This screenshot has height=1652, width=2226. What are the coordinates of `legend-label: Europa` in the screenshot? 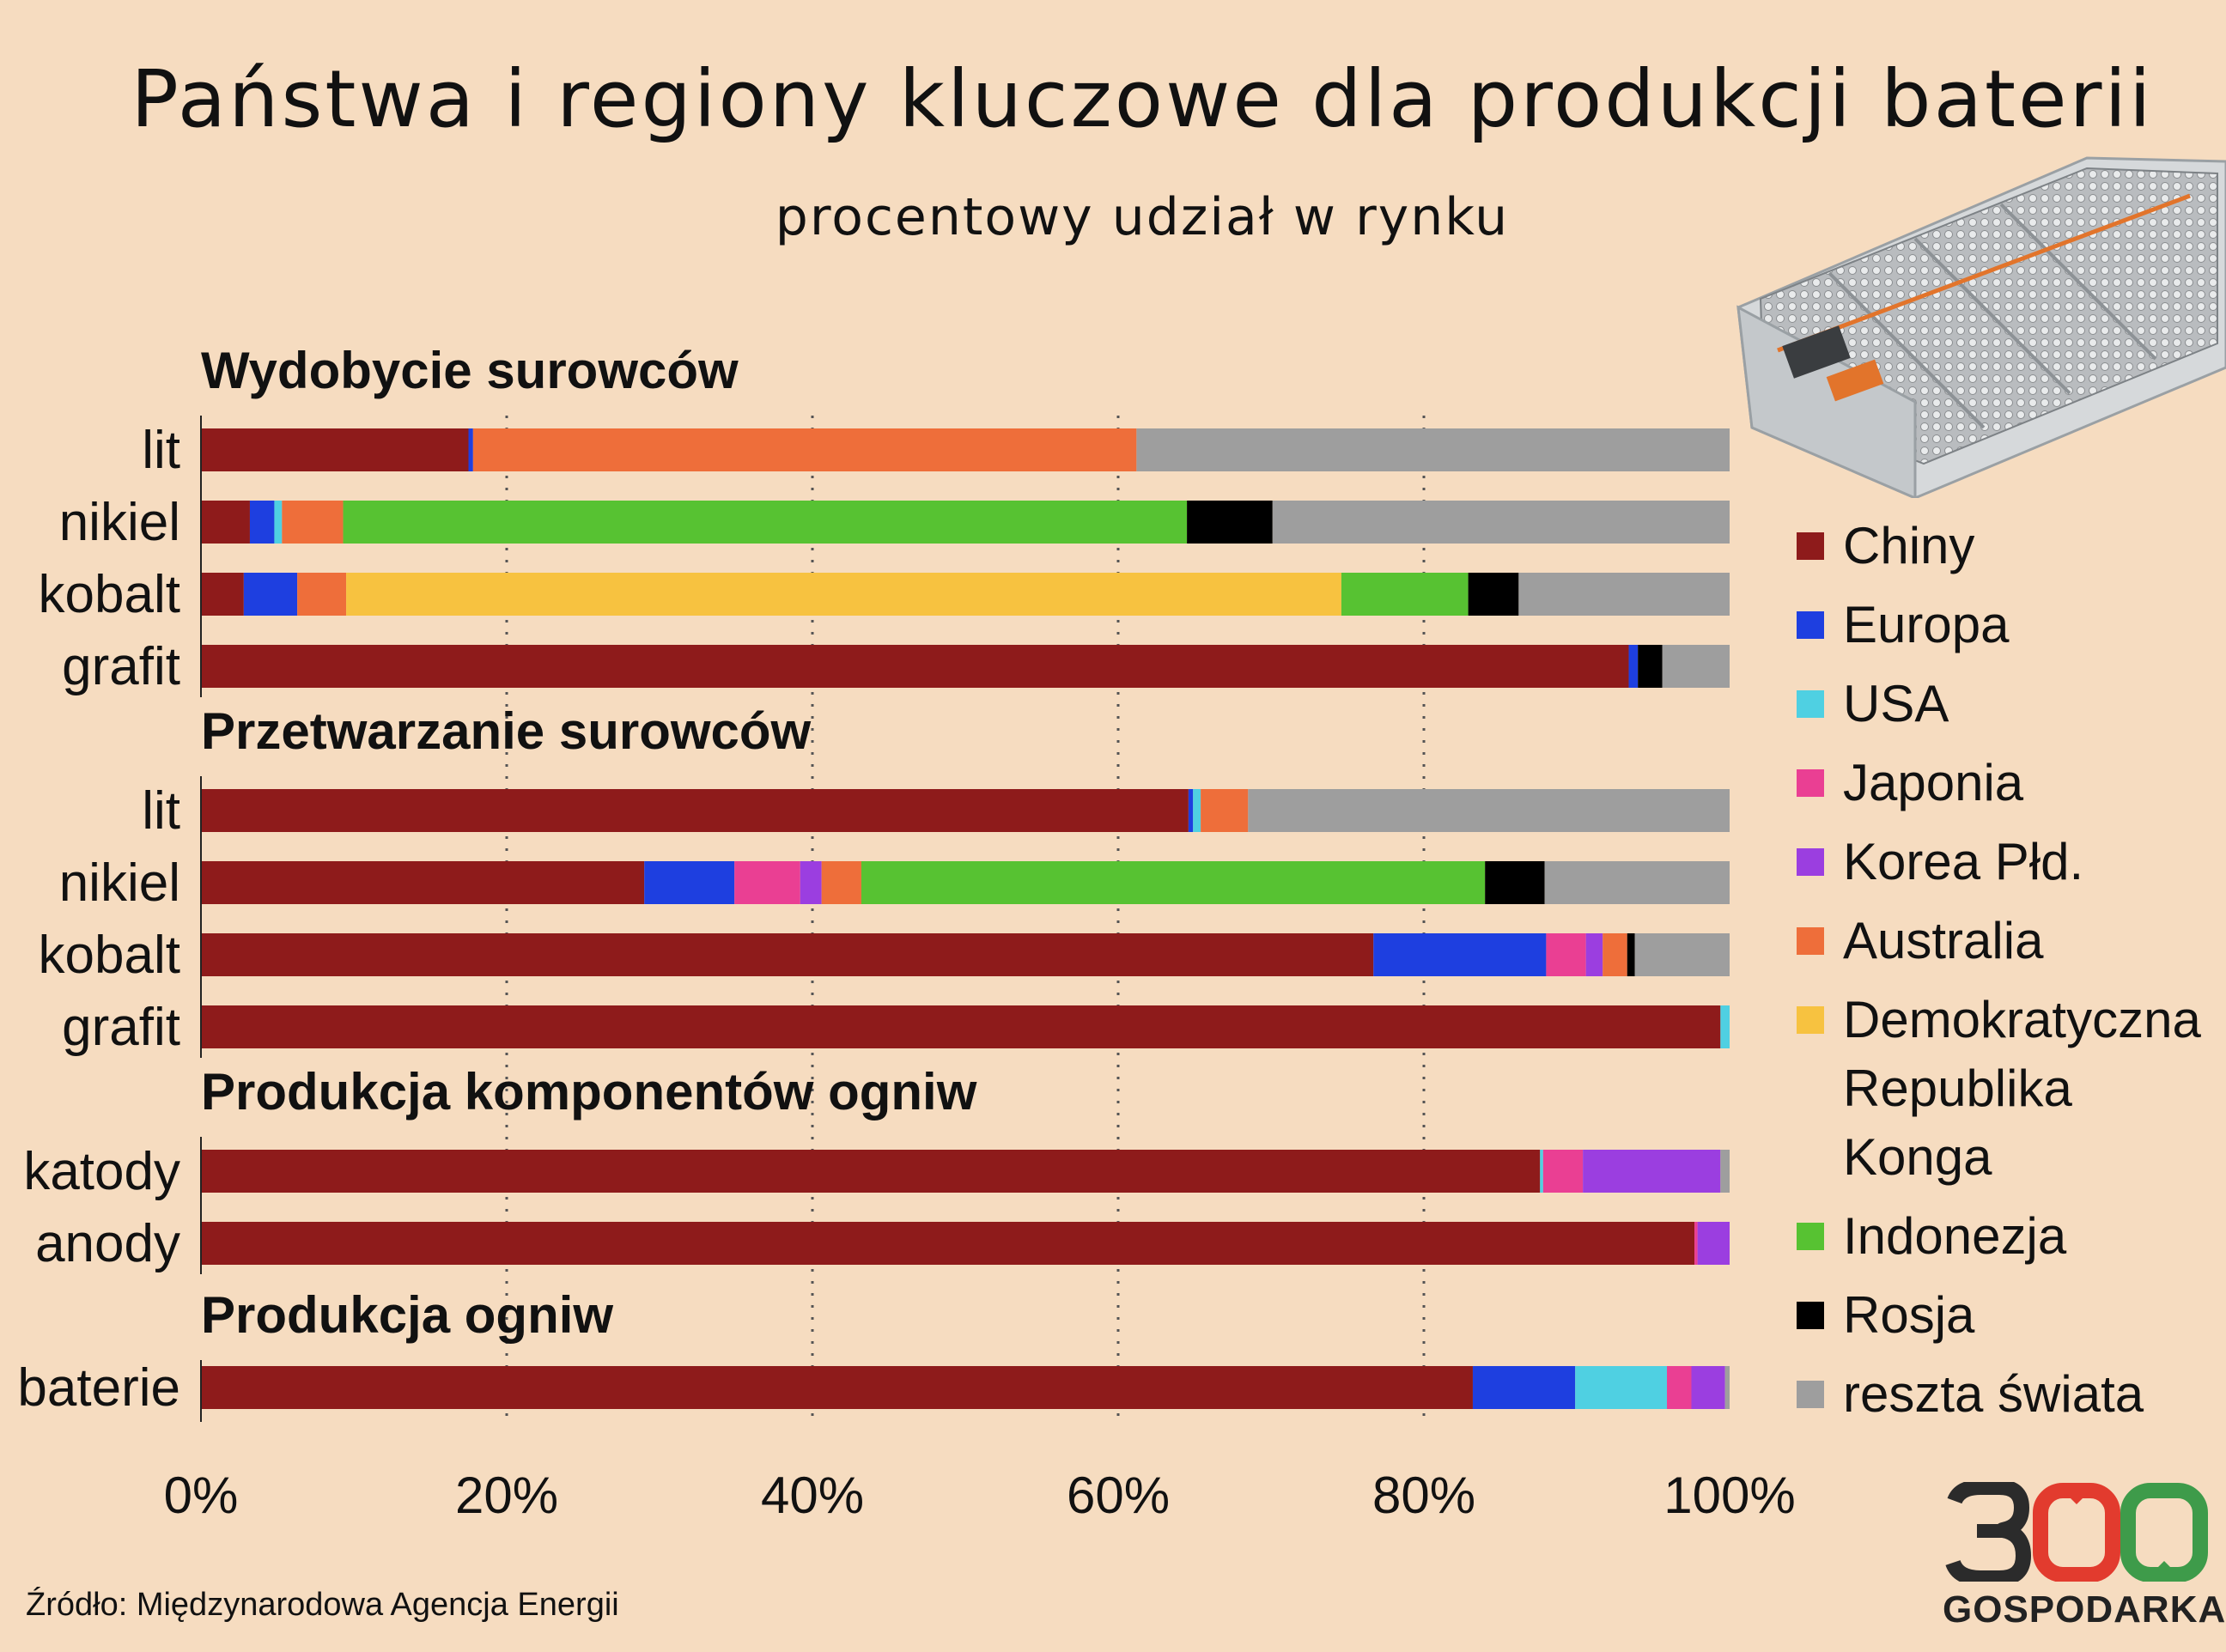 It's located at (1926, 624).